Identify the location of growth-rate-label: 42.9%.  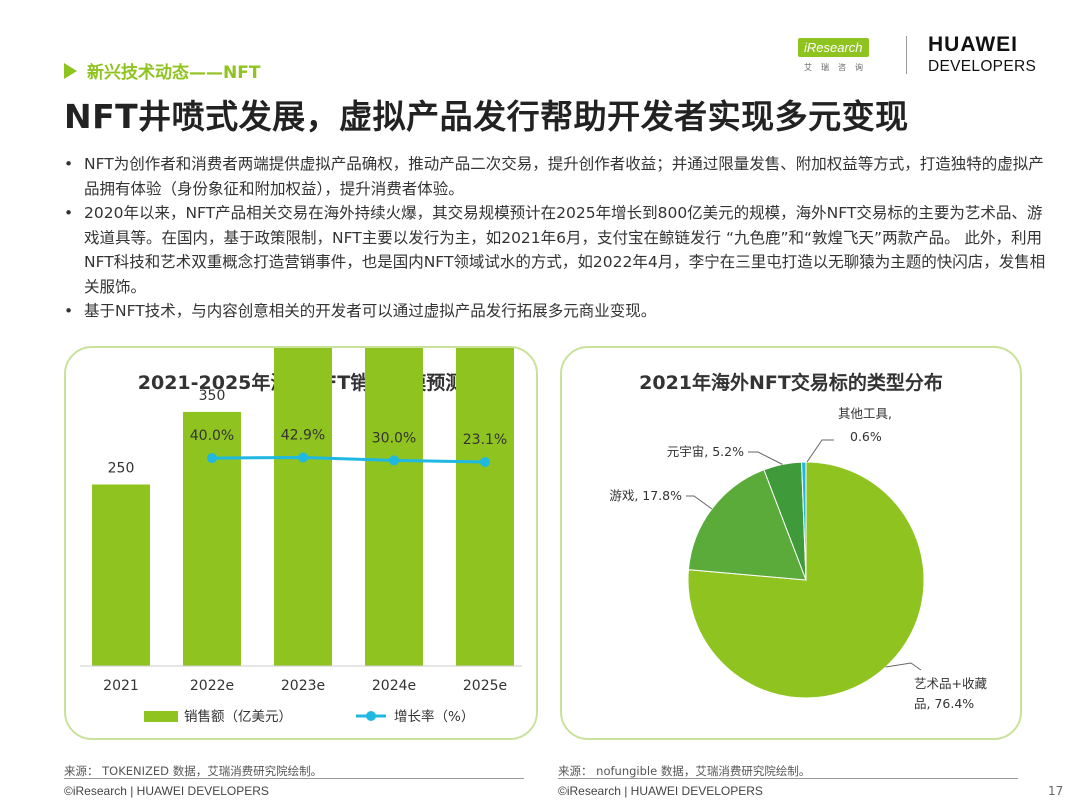
(303, 435).